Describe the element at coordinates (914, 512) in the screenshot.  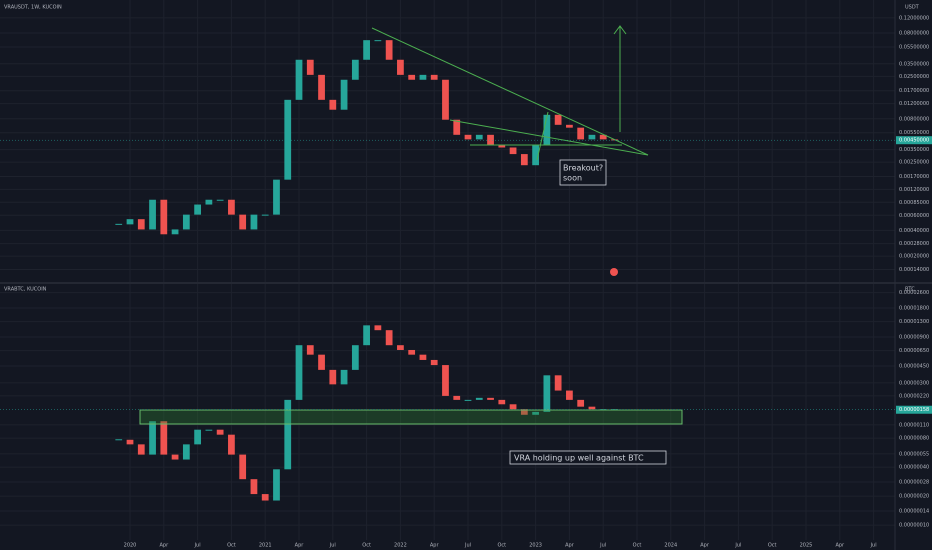
I see `y-tick-label: 0.00000014` at that location.